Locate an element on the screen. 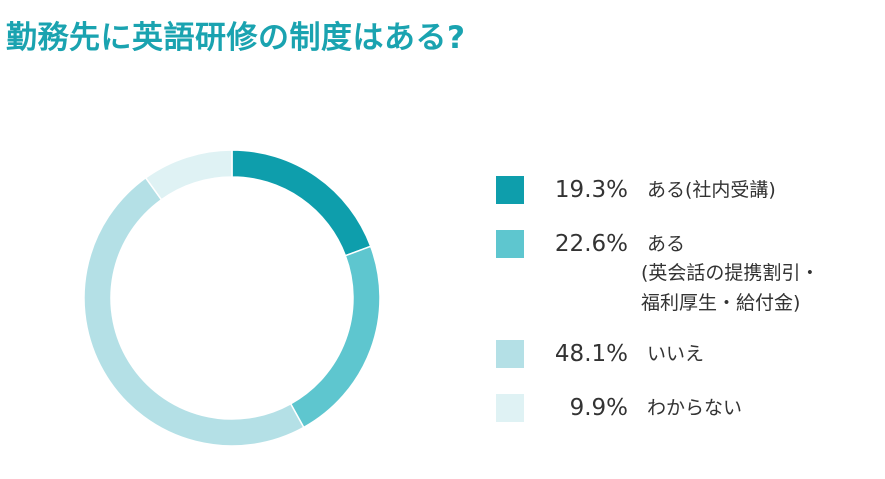  legend-label: わからない is located at coordinates (695, 408).